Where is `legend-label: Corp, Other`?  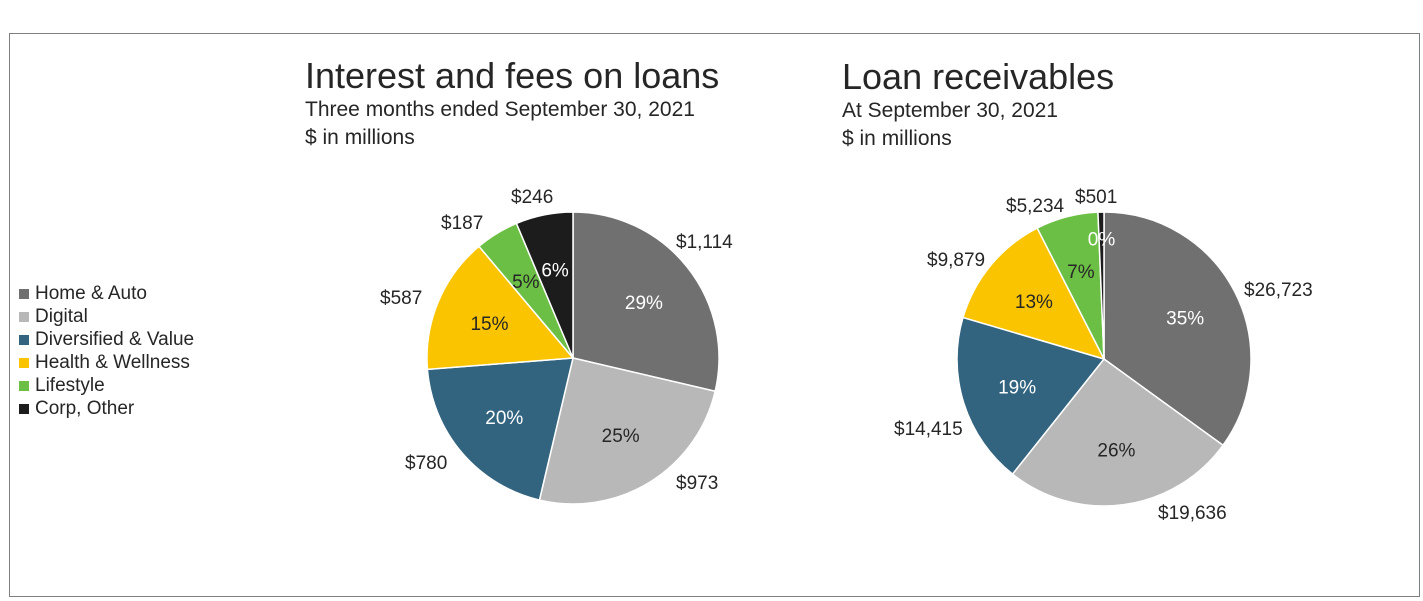
legend-label: Corp, Other is located at coordinates (85, 408).